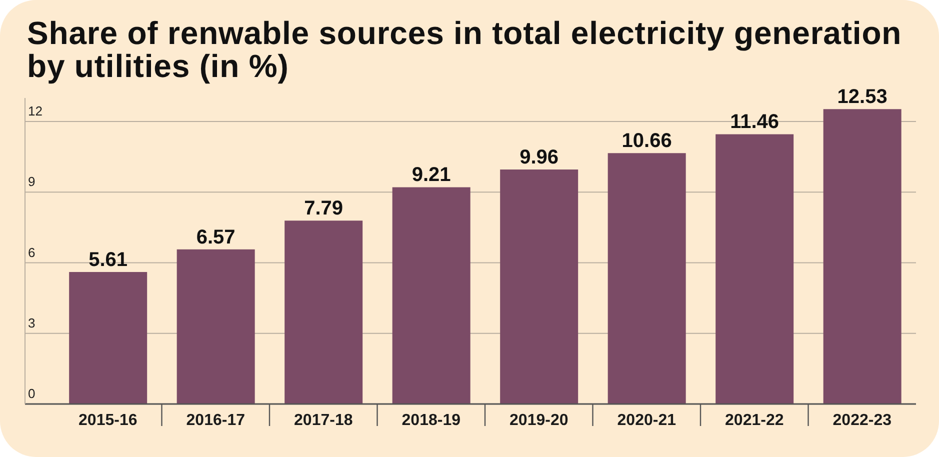  I want to click on x-tick-label: 2015-16, so click(108, 420).